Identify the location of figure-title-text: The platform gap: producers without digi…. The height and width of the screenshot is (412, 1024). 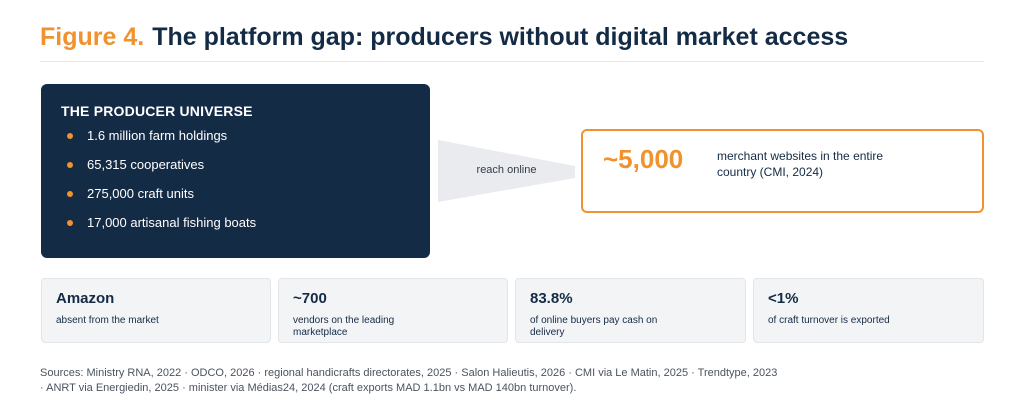
(500, 37).